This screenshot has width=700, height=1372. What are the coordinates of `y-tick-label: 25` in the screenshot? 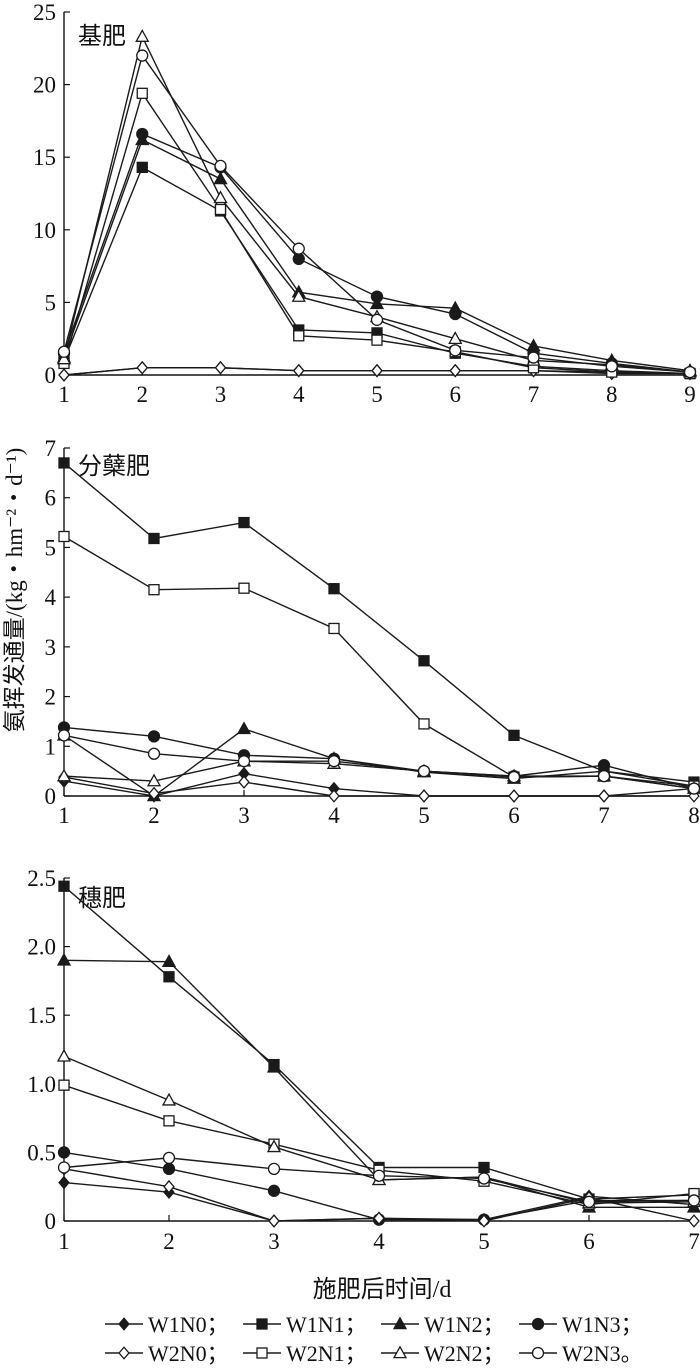 It's located at (44, 12).